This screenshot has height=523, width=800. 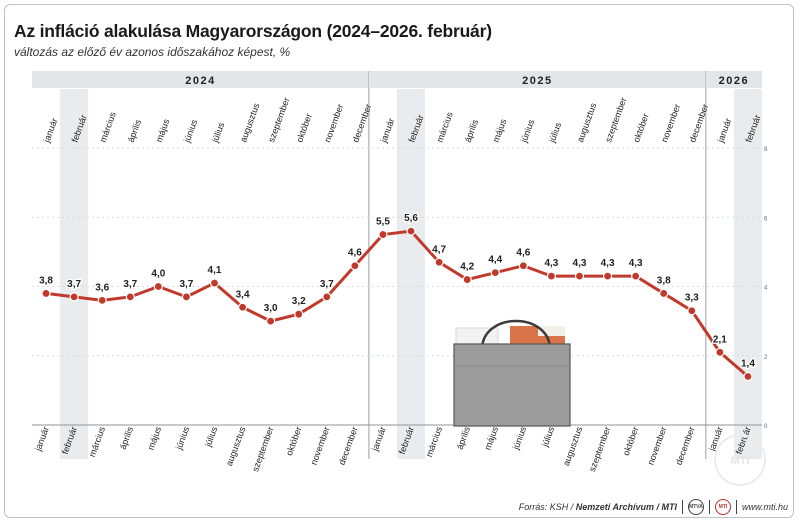 What do you see at coordinates (200, 81) in the screenshot?
I see `year-label: 2024` at bounding box center [200, 81].